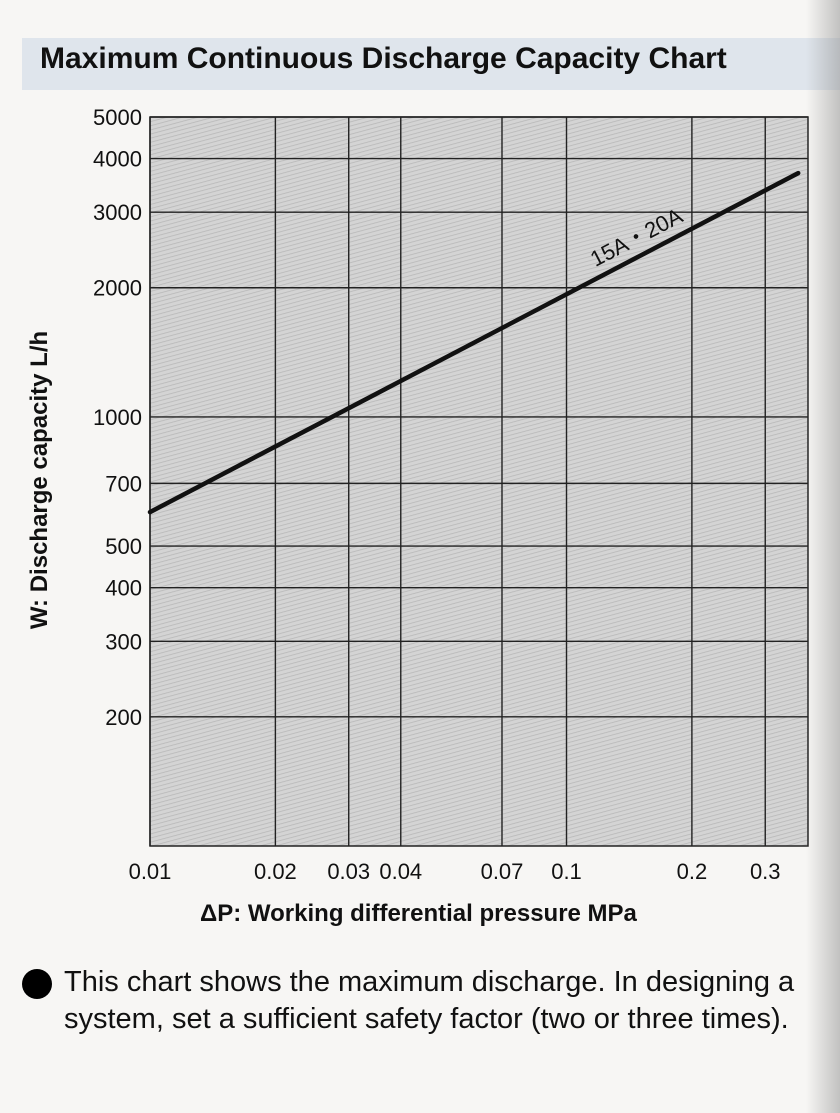  I want to click on y-axis-label: W: Discharge capacity L/h, so click(39, 480).